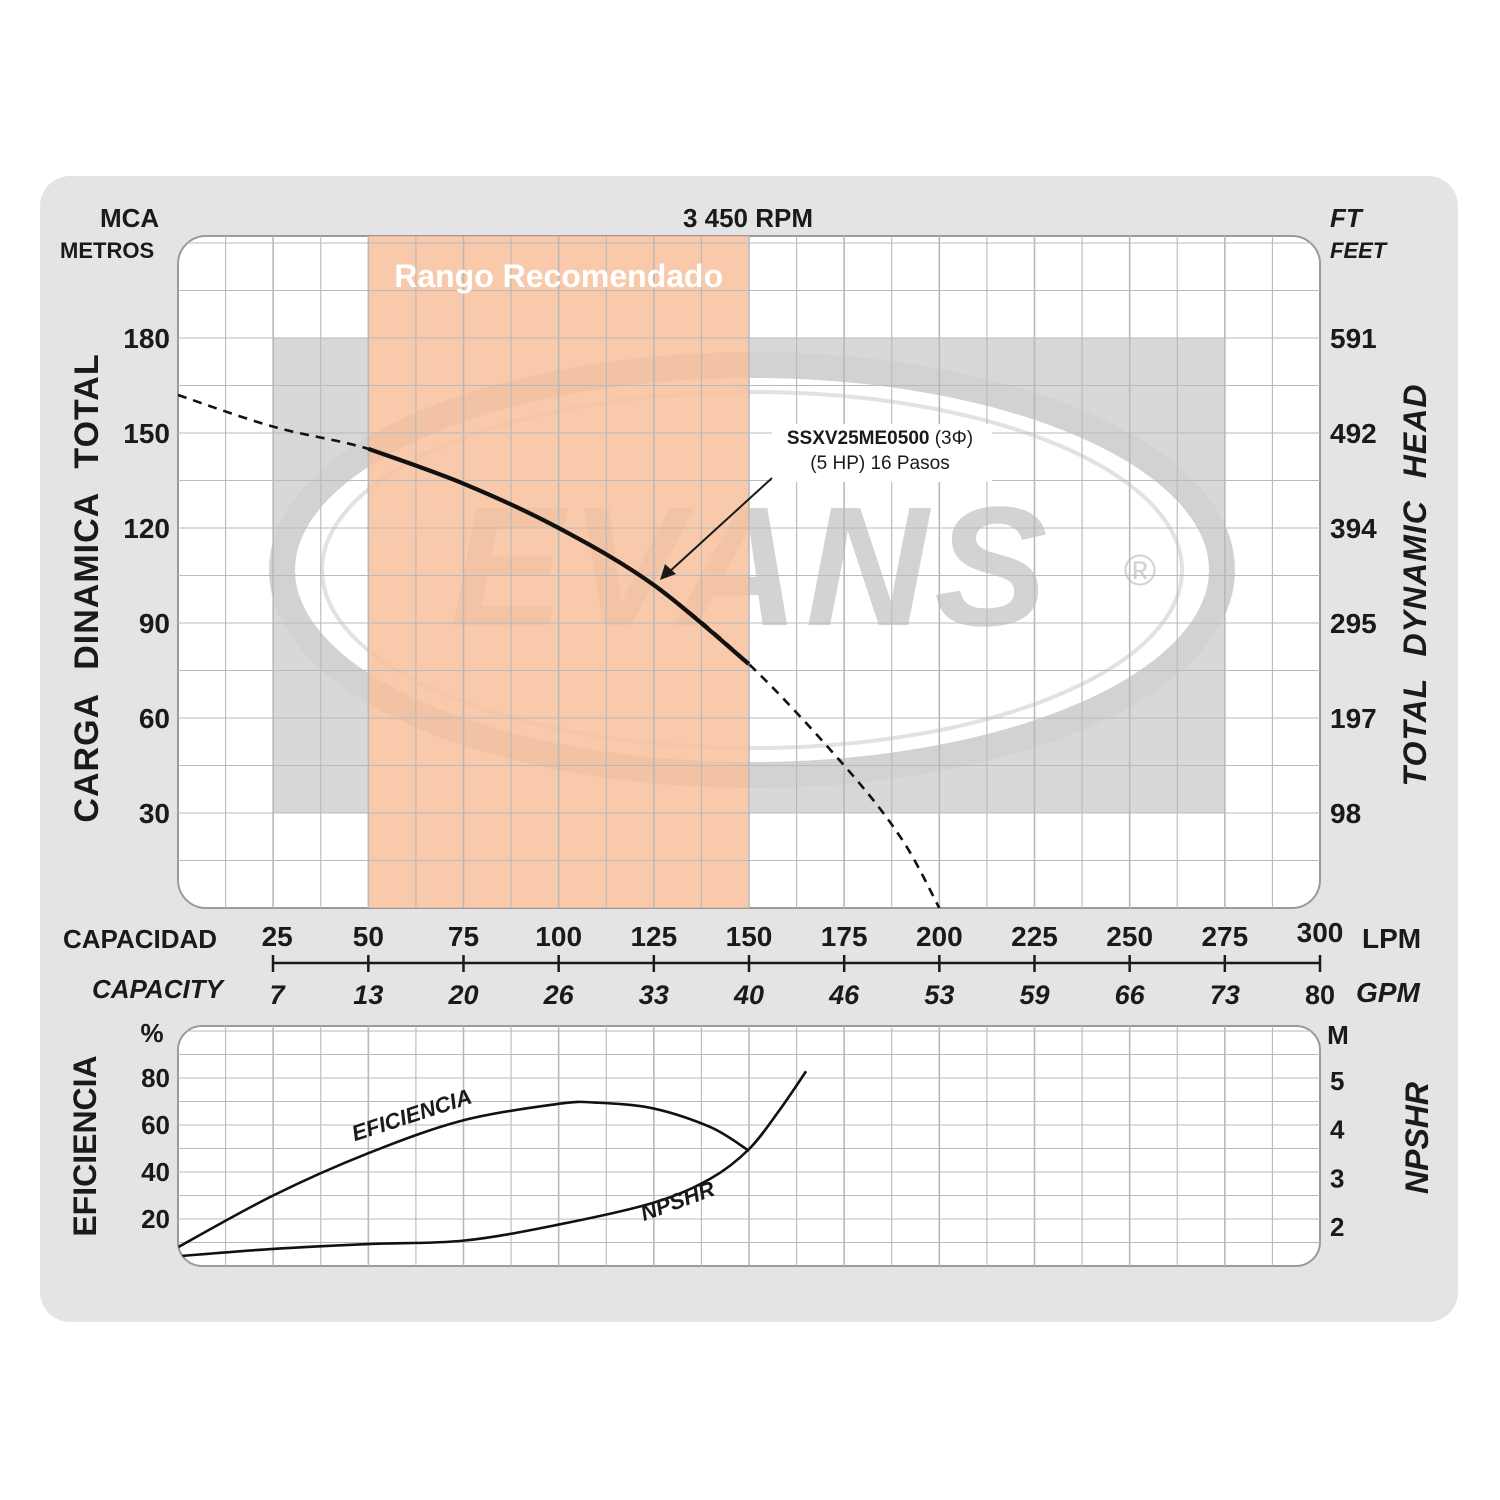 The image size is (1500, 1500). Describe the element at coordinates (159, 989) in the screenshot. I see `capacity-label-en: CAPACITY` at that location.